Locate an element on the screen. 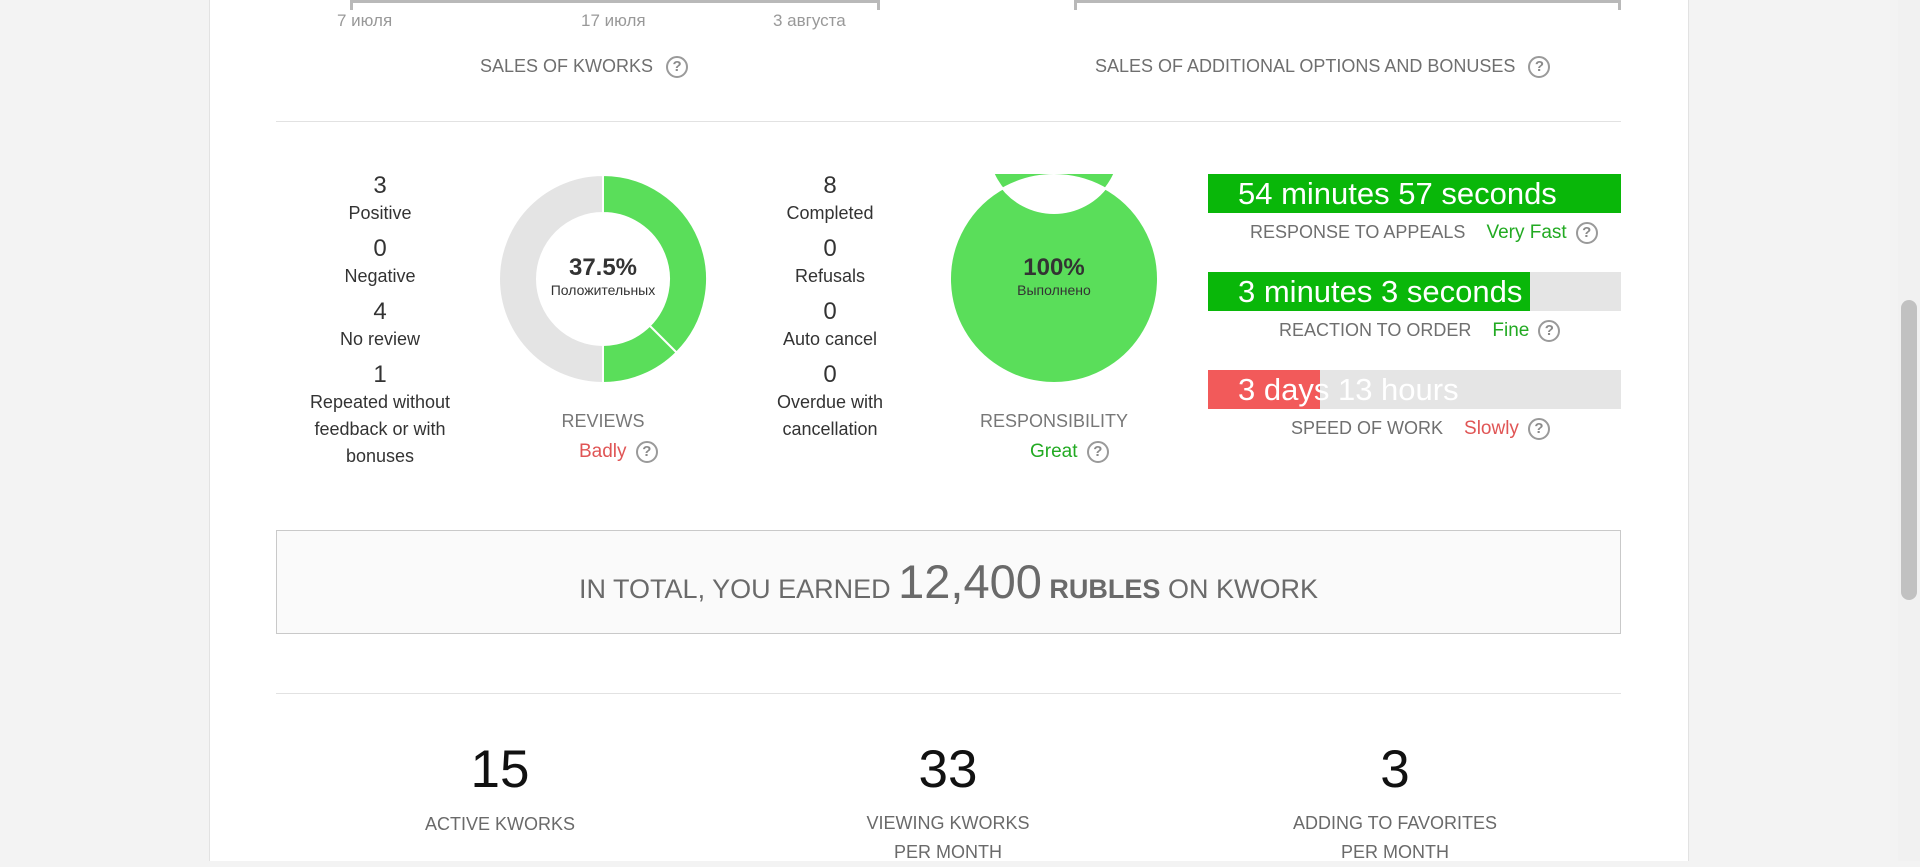 This screenshot has width=1920, height=867. reviews-rating: Badly ? is located at coordinates (618, 452).